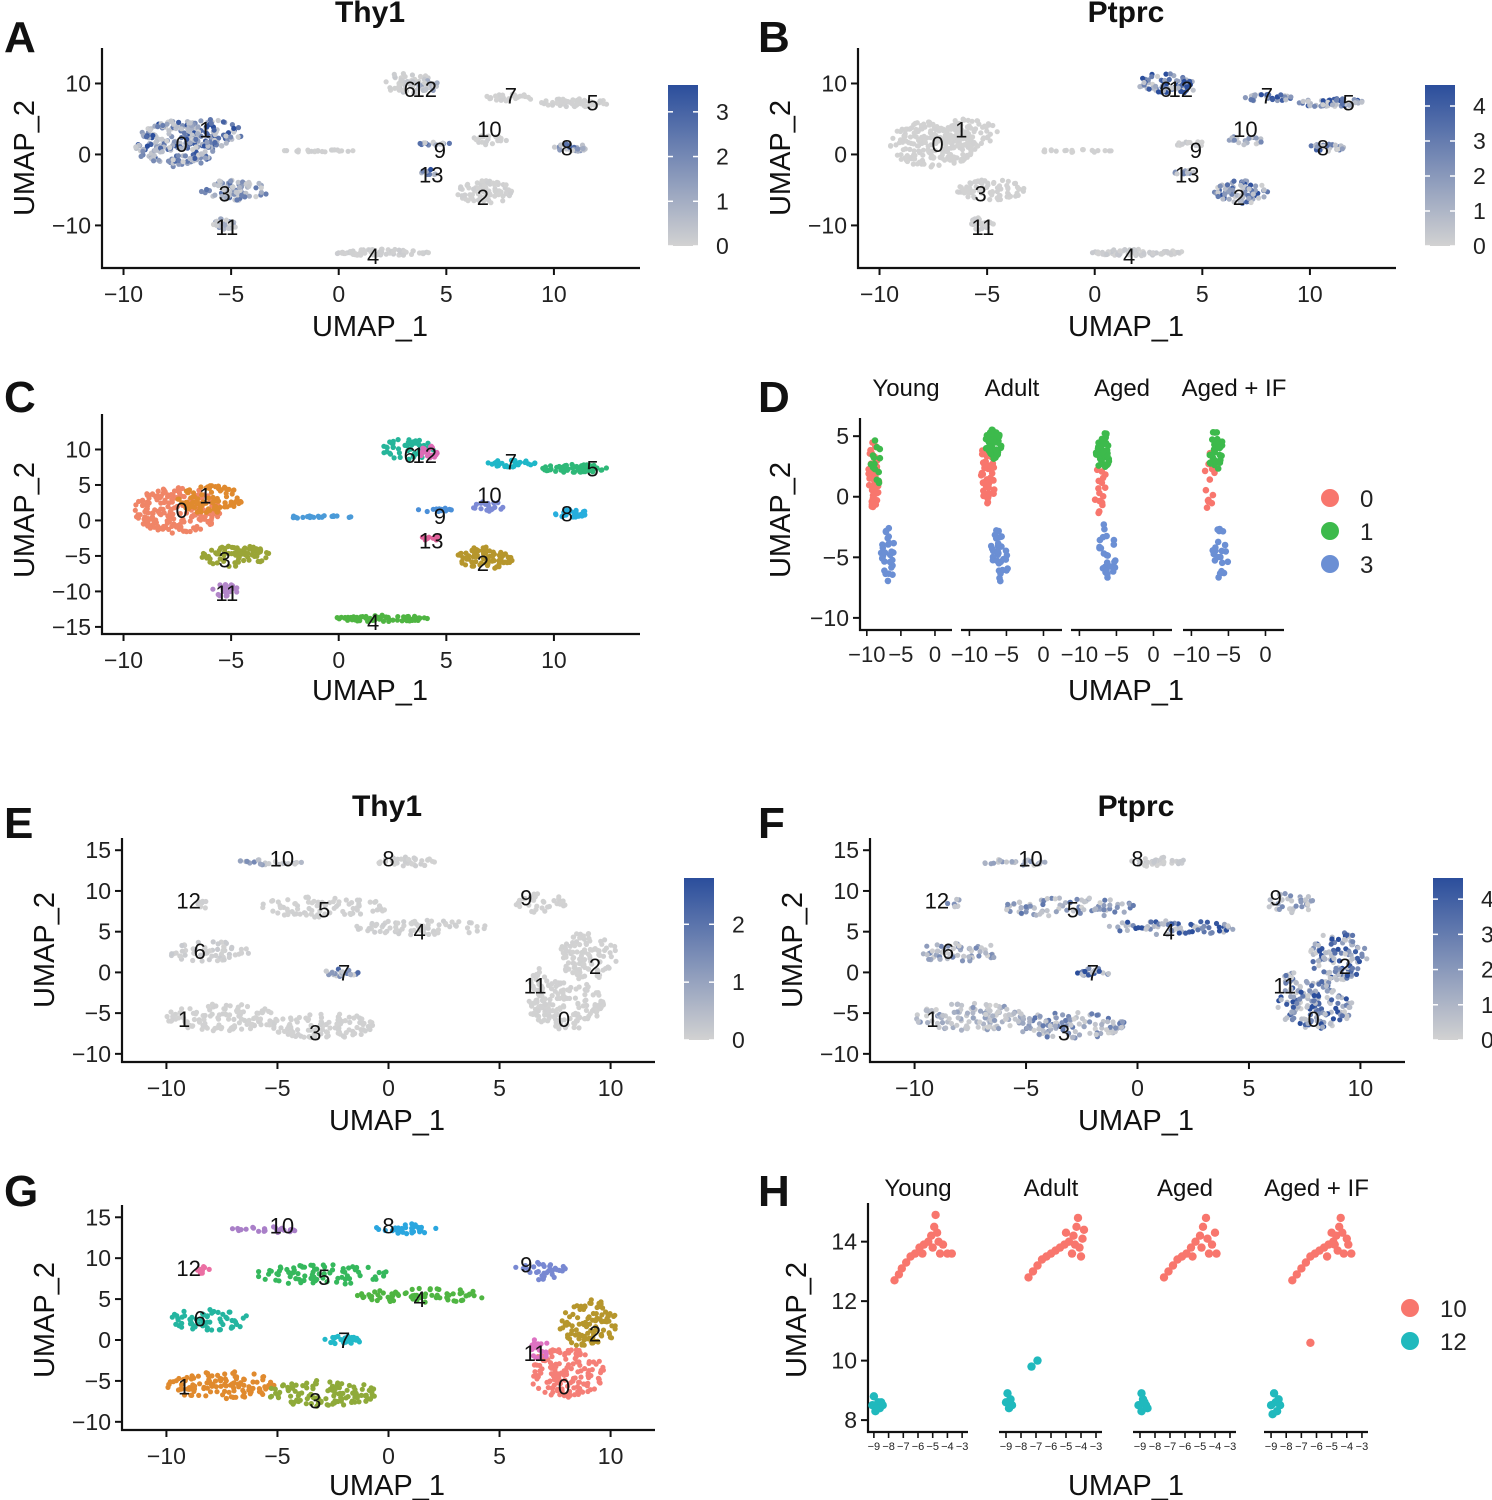 The width and height of the screenshot is (1492, 1500). I want to click on x-tick-label: −10, so click(166, 1456).